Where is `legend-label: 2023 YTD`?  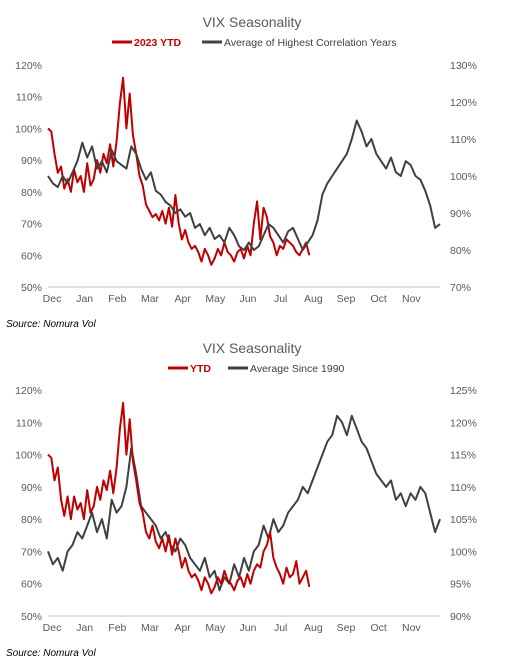
legend-label: 2023 YTD is located at coordinates (158, 43).